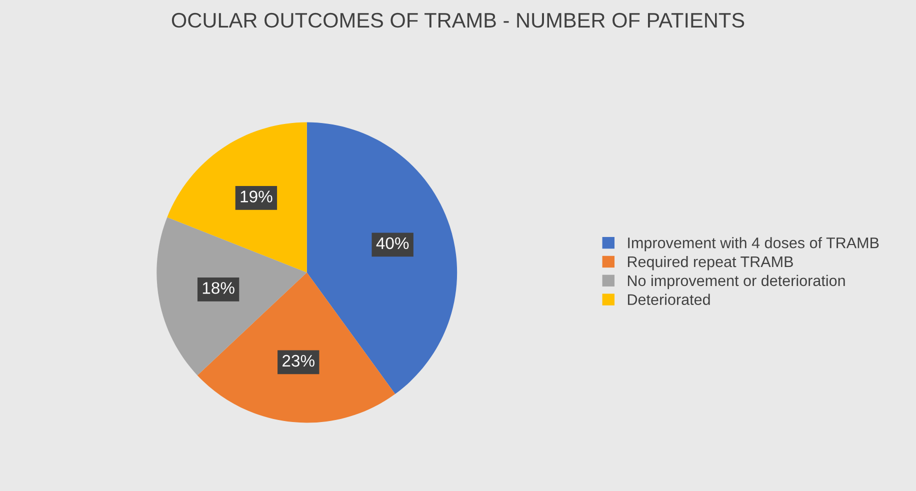 Image resolution: width=916 pixels, height=491 pixels. I want to click on legend-label: No improvement or deterioration, so click(736, 282).